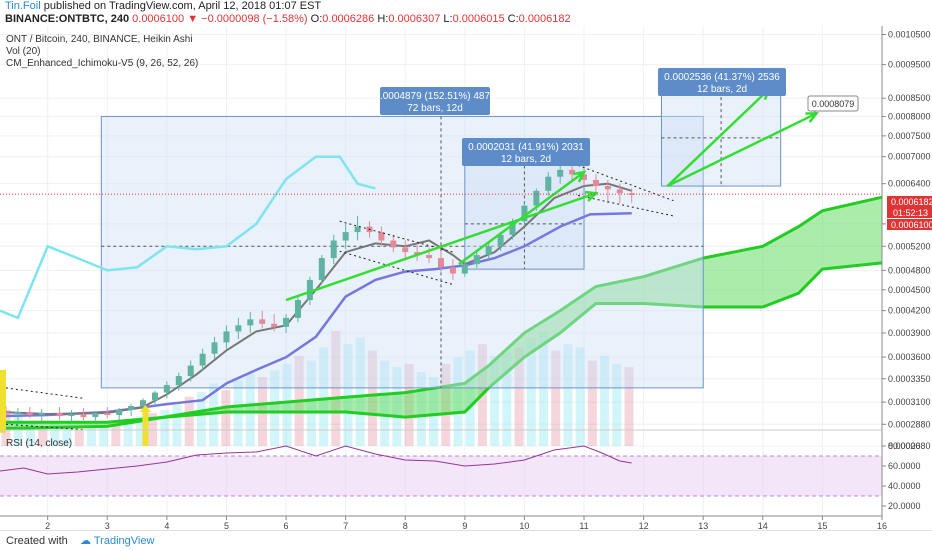  Describe the element at coordinates (909, 311) in the screenshot. I see `y-tick-label: 0.0004200` at that location.